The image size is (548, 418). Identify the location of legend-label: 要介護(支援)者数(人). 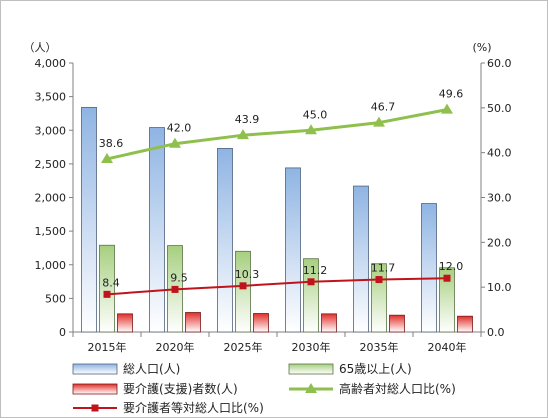
(180, 388).